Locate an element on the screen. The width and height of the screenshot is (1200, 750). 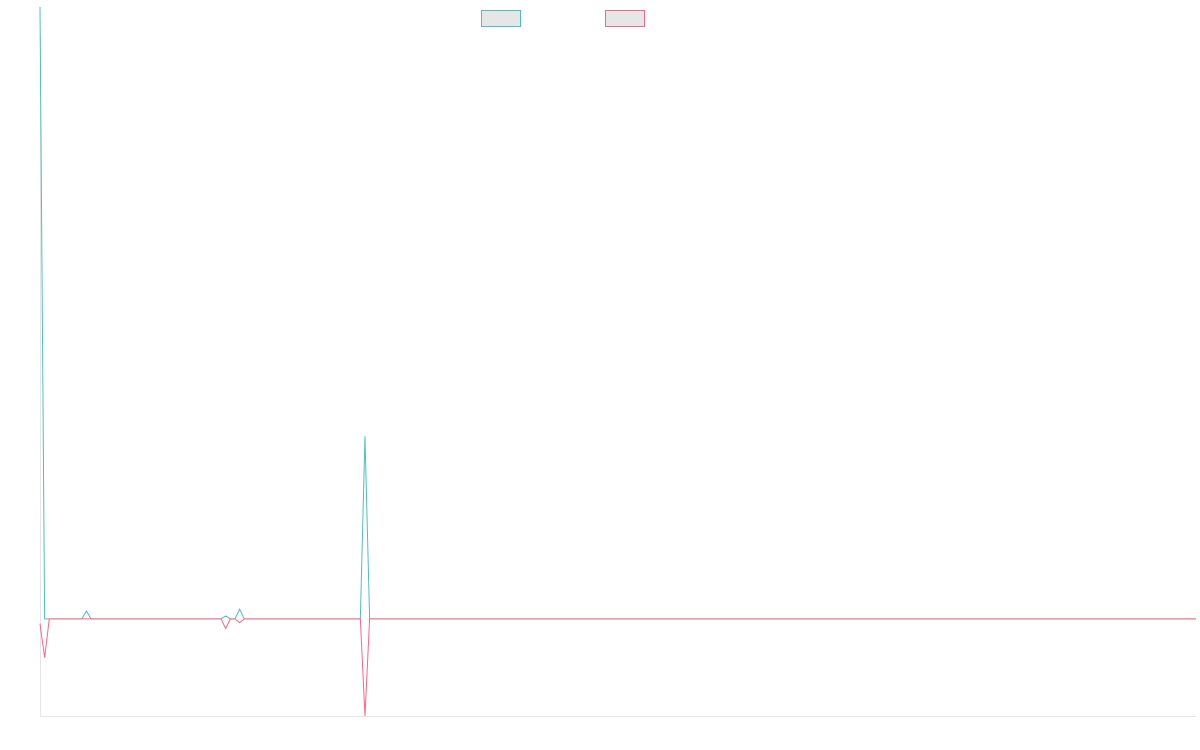
legend is located at coordinates (600, 18).